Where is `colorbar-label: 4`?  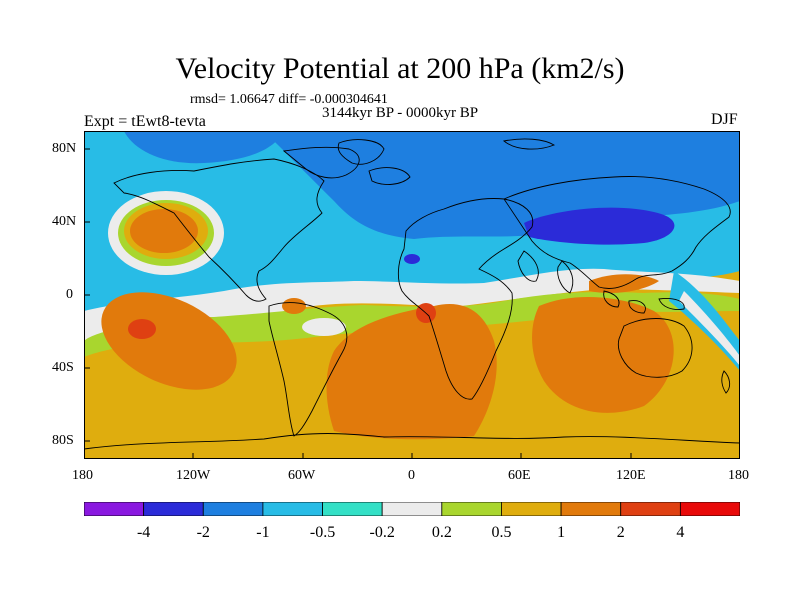 colorbar-label: 4 is located at coordinates (680, 532).